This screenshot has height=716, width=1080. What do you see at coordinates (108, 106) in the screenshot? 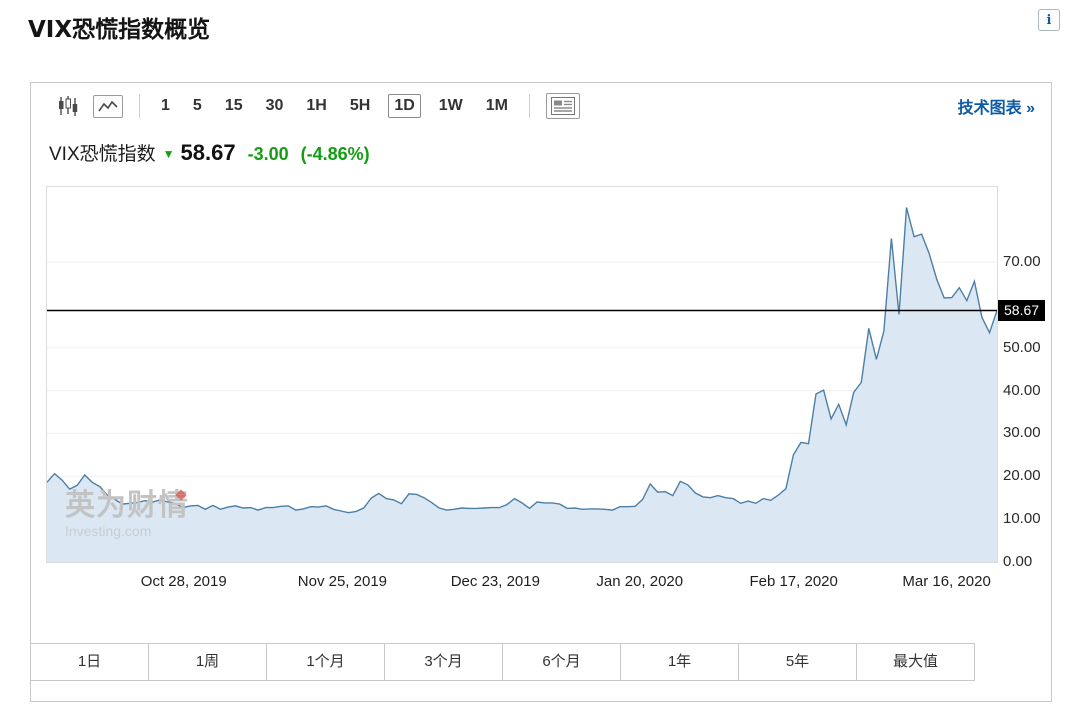
I see `line-chart-icon` at bounding box center [108, 106].